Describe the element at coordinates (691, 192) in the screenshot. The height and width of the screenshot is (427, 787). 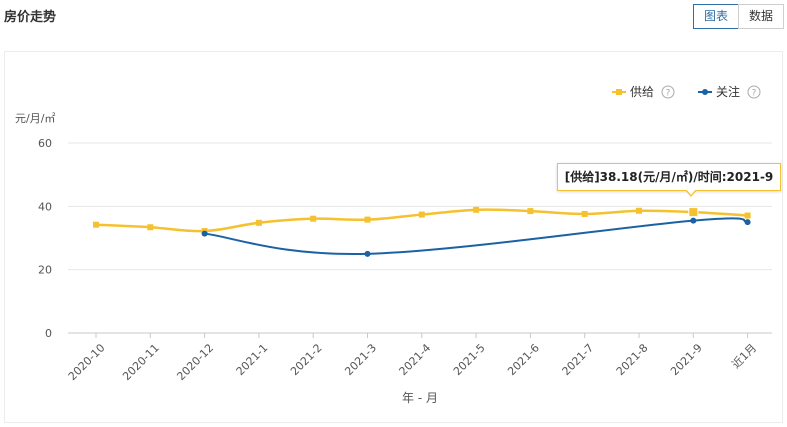
I see `tooltip-arrow-inner` at that location.